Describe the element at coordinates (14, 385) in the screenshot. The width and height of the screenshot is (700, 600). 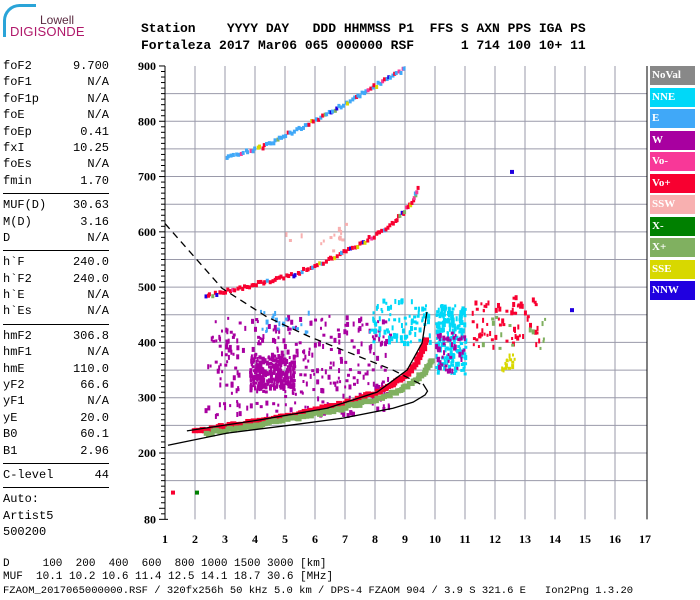
I see `param-label: yF2` at that location.